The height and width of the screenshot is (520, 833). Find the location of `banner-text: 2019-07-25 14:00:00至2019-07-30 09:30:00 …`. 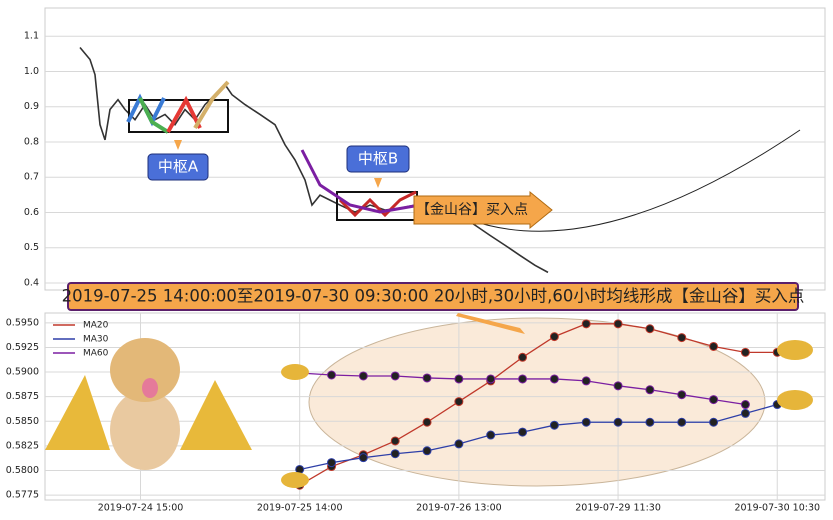

banner-text: 2019-07-25 14:00:00至2019-07-30 09:30:00 … is located at coordinates (433, 296).